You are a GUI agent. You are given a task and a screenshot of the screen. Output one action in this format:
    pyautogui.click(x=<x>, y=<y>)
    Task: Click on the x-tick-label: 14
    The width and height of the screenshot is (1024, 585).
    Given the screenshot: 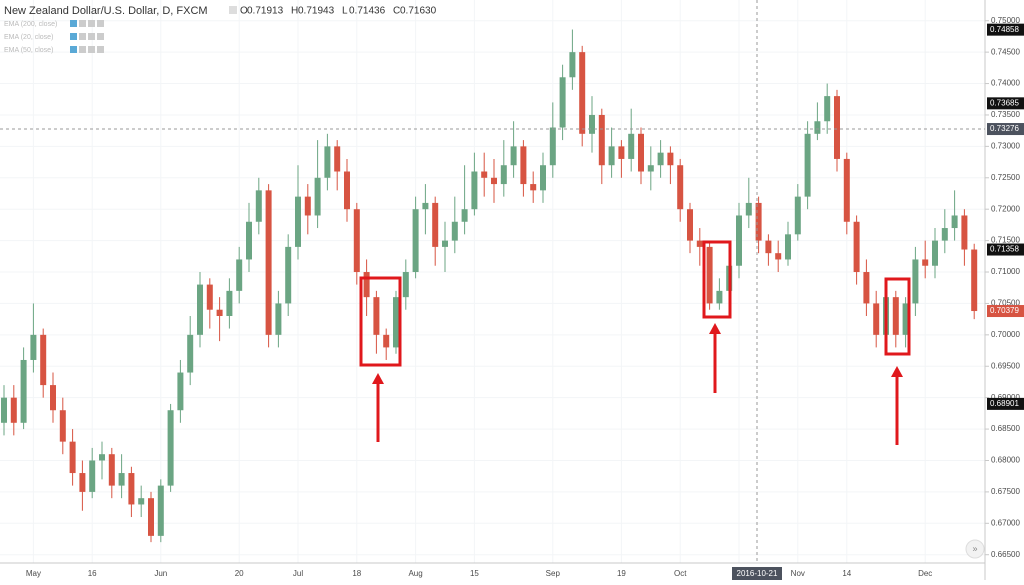 What is the action you would take?
    pyautogui.click(x=846, y=573)
    